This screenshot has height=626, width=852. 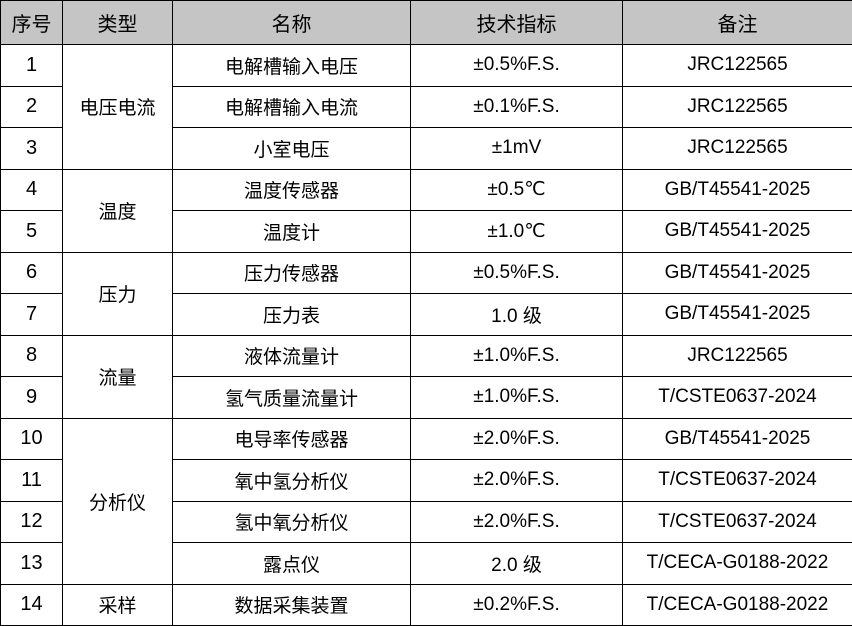 I want to click on cell-technical-spec: 2.0 级, so click(x=517, y=564).